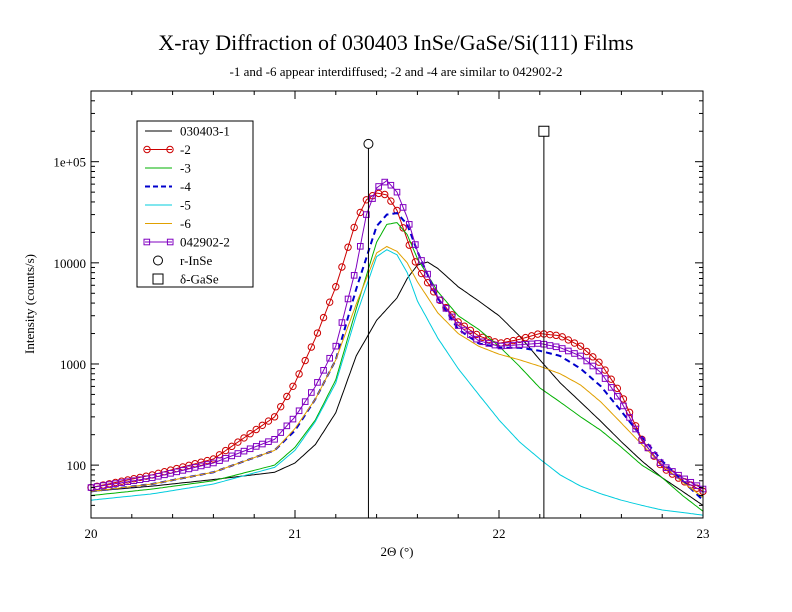 This screenshot has width=792, height=612. Describe the element at coordinates (544, 131) in the screenshot. I see `reference-marker-square` at that location.